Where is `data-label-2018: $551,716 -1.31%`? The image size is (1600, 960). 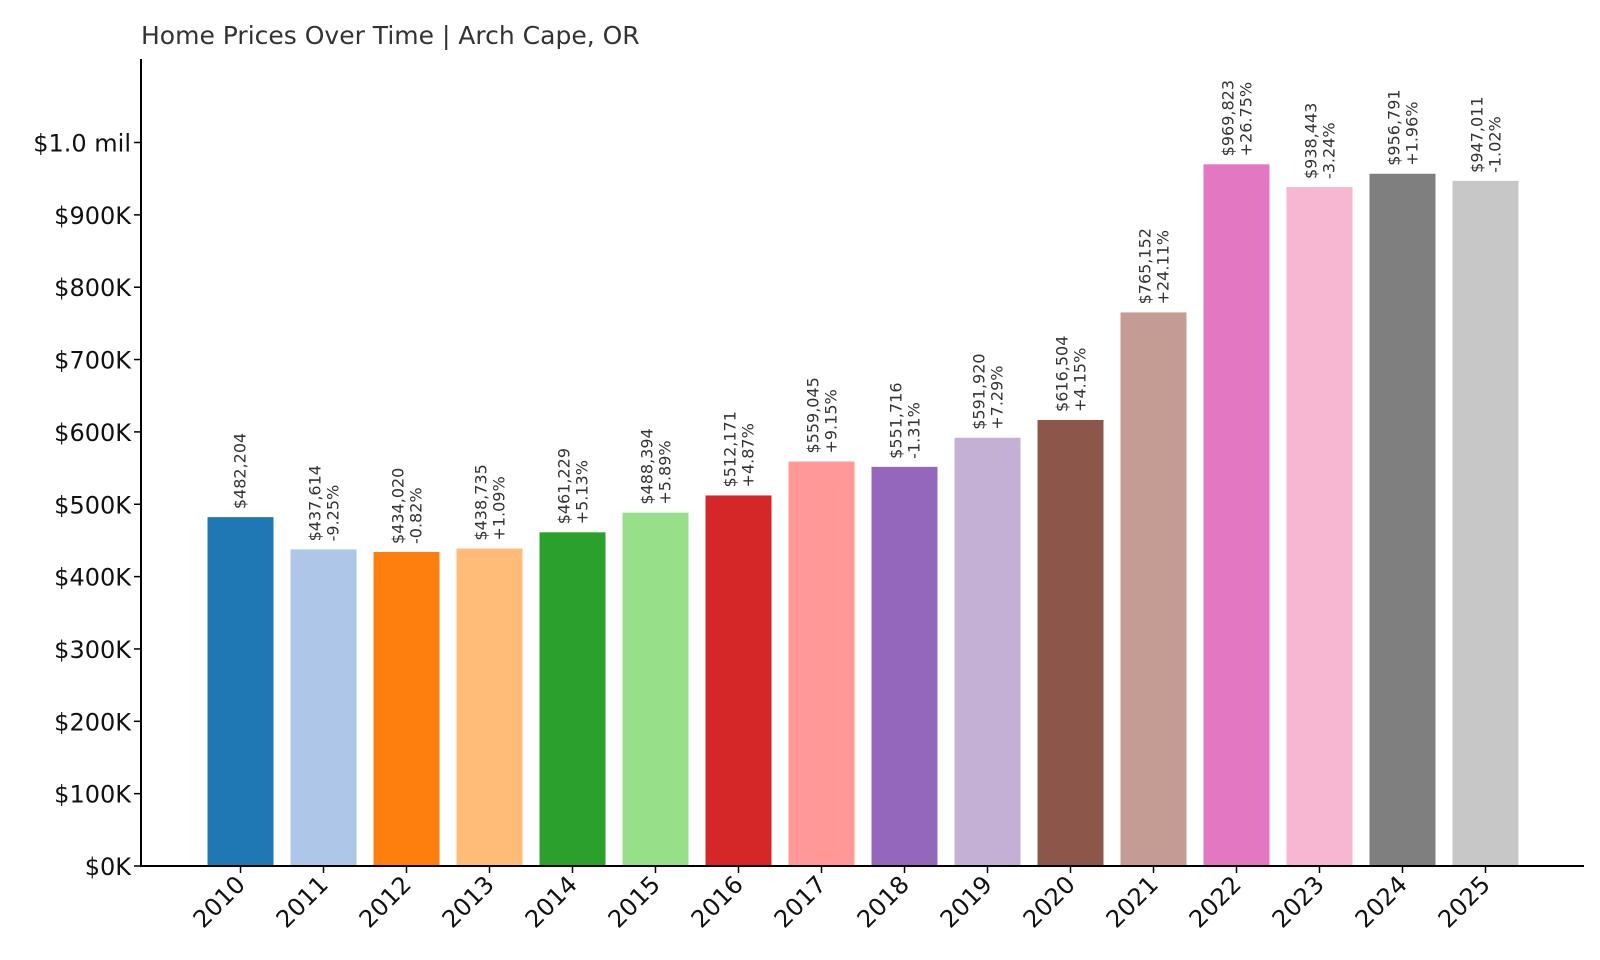
data-label-2018: $551,716 -1.31% is located at coordinates (905, 420).